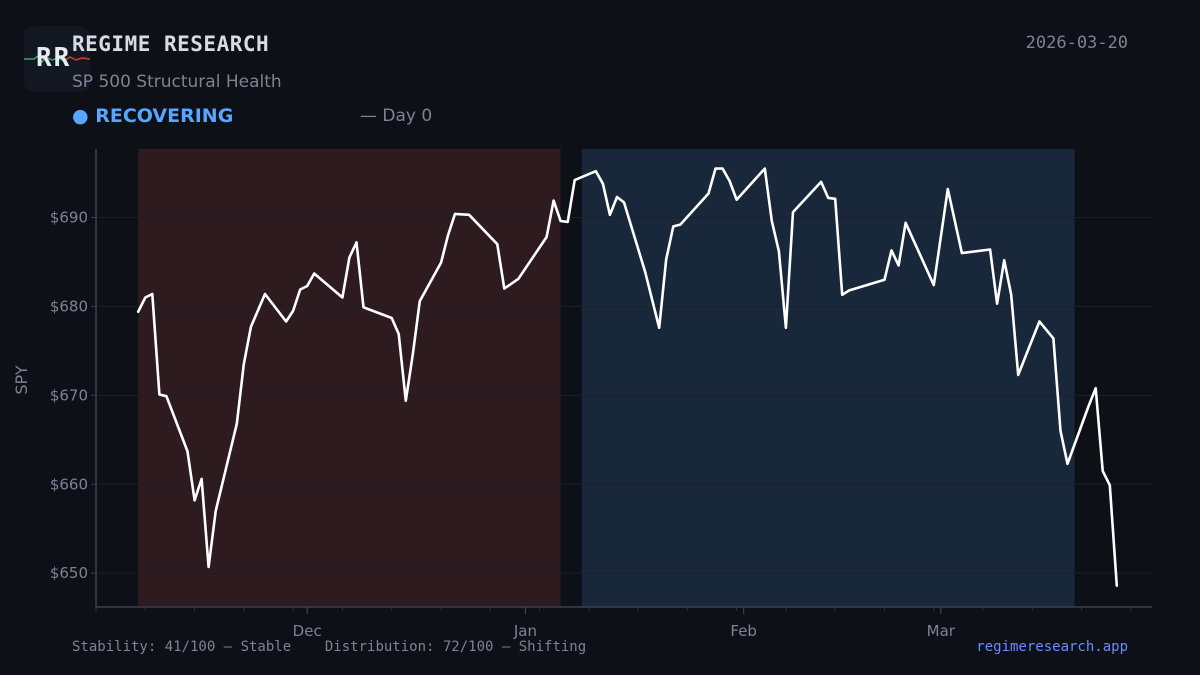 The image size is (1200, 675). Describe the element at coordinates (1076, 43) in the screenshot. I see `report-date: 2026-03-20` at that location.